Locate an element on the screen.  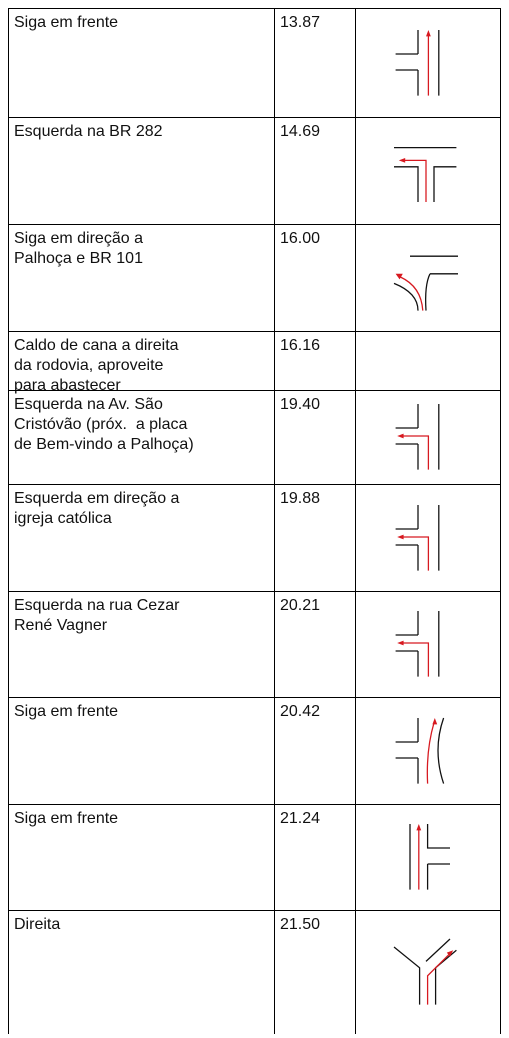
km-cell: 14.69 is located at coordinates (314, 170).